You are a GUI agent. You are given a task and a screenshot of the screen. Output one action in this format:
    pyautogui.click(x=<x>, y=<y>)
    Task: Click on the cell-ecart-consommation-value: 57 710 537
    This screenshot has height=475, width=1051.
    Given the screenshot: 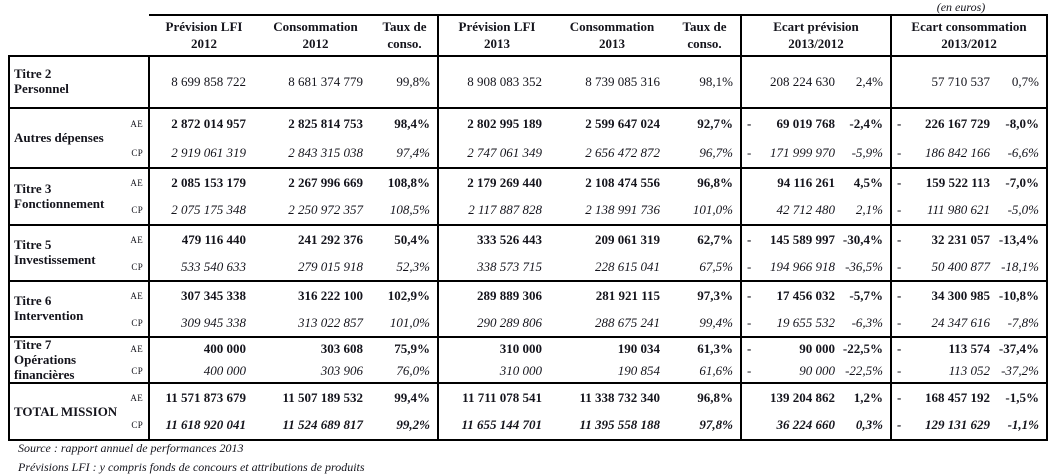 What is the action you would take?
    pyautogui.click(x=944, y=81)
    